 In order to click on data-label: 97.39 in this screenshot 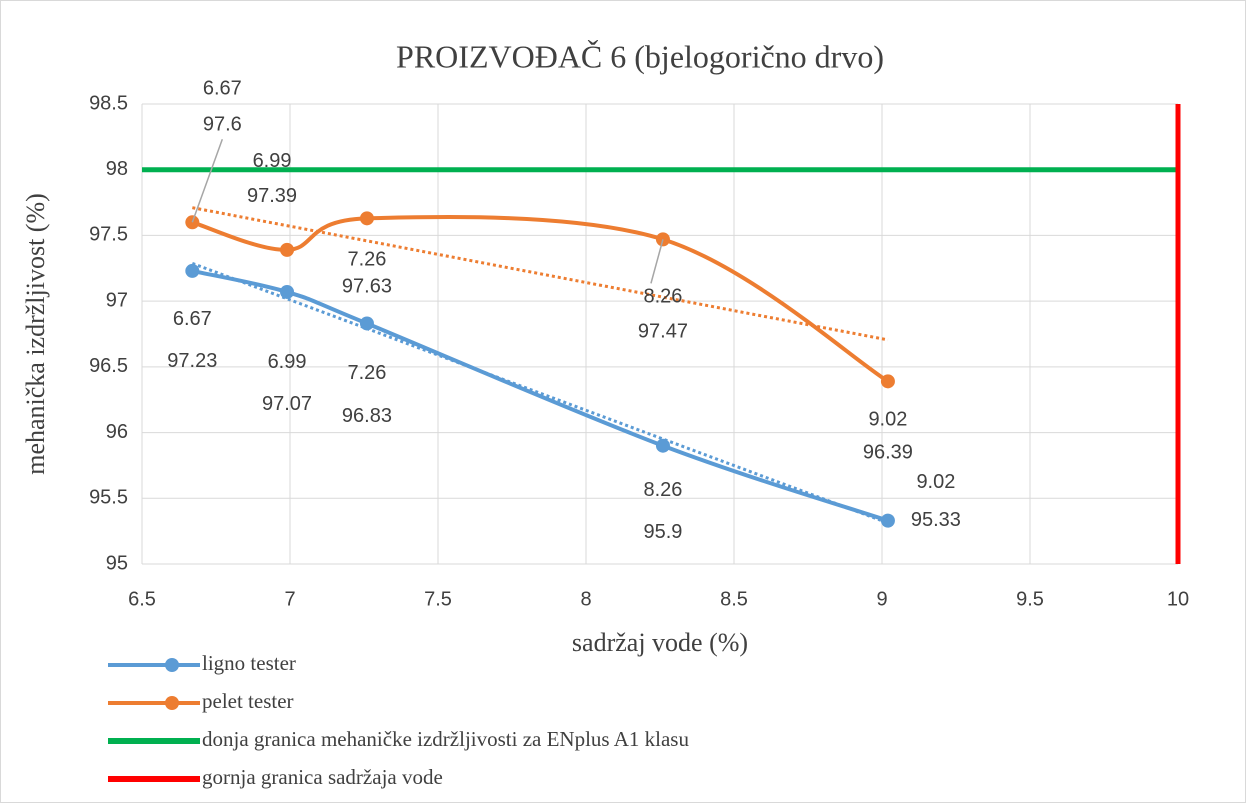, I will do `click(272, 196)`.